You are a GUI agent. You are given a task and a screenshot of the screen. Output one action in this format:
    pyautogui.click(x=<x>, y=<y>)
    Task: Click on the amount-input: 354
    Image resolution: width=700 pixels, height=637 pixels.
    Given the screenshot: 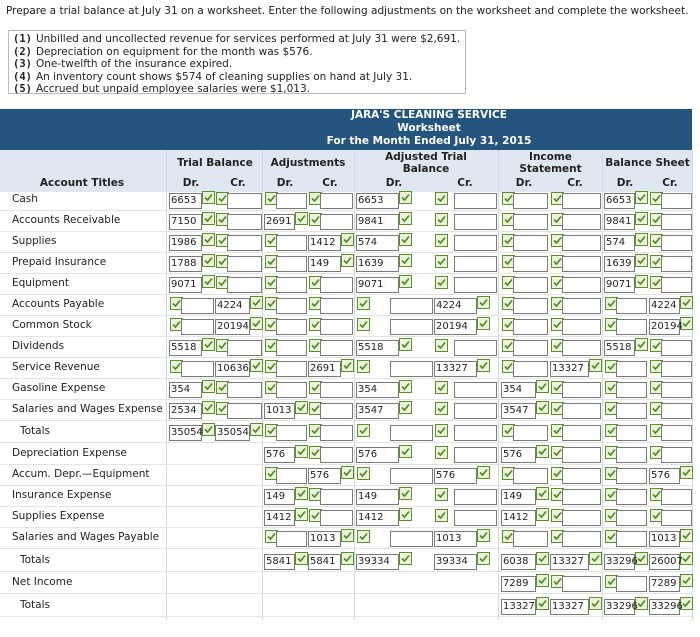 What is the action you would take?
    pyautogui.click(x=377, y=390)
    